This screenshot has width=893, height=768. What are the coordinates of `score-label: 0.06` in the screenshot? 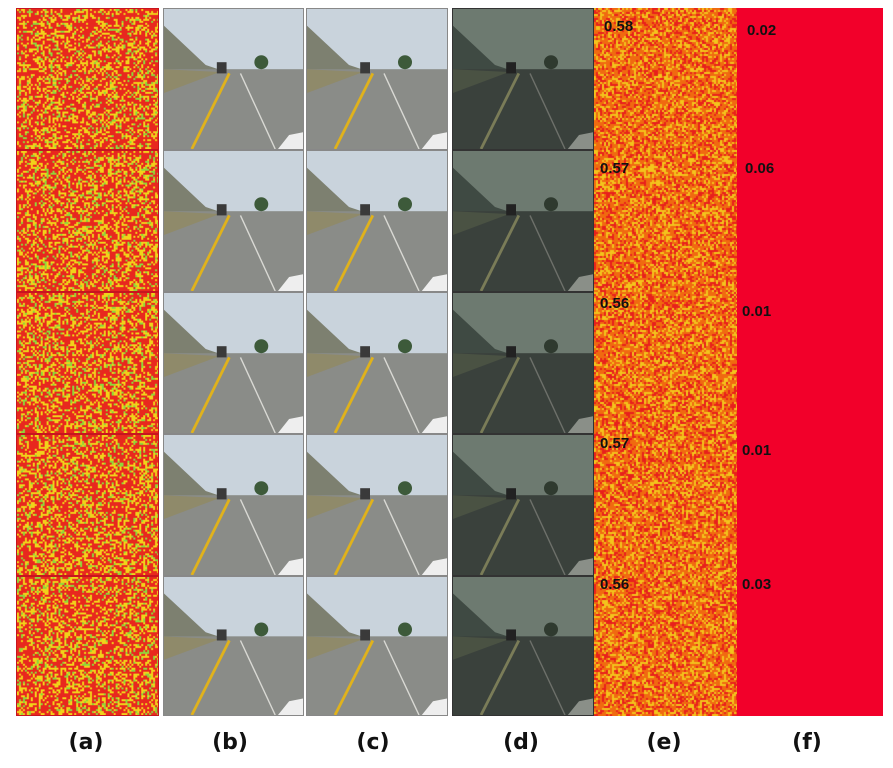 It's located at (760, 168).